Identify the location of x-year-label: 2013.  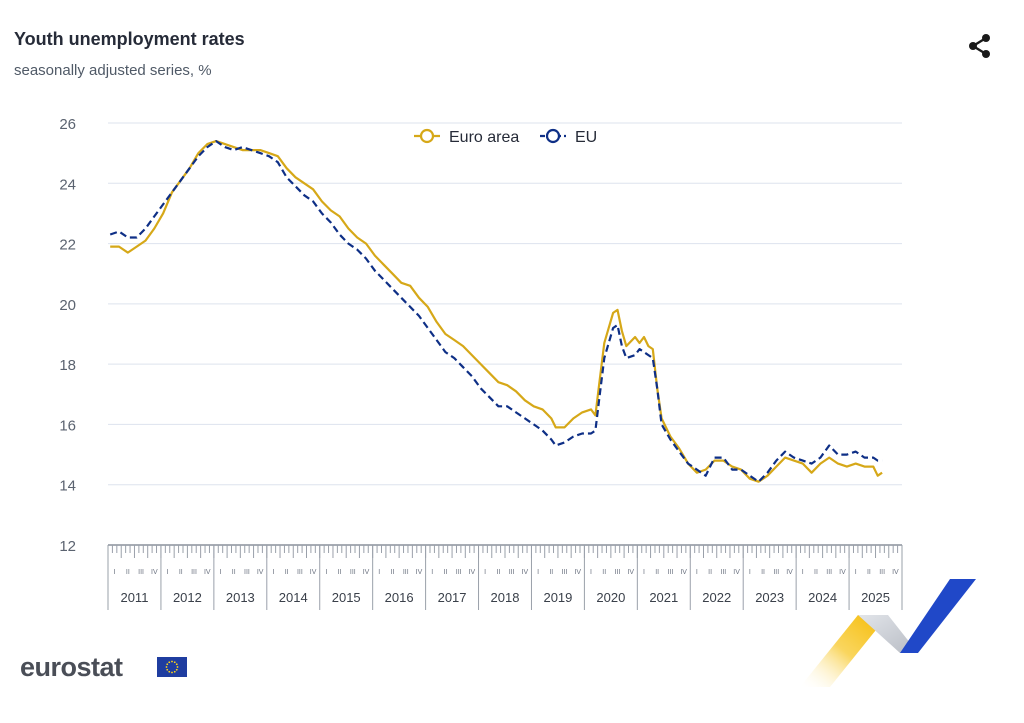
(240, 597).